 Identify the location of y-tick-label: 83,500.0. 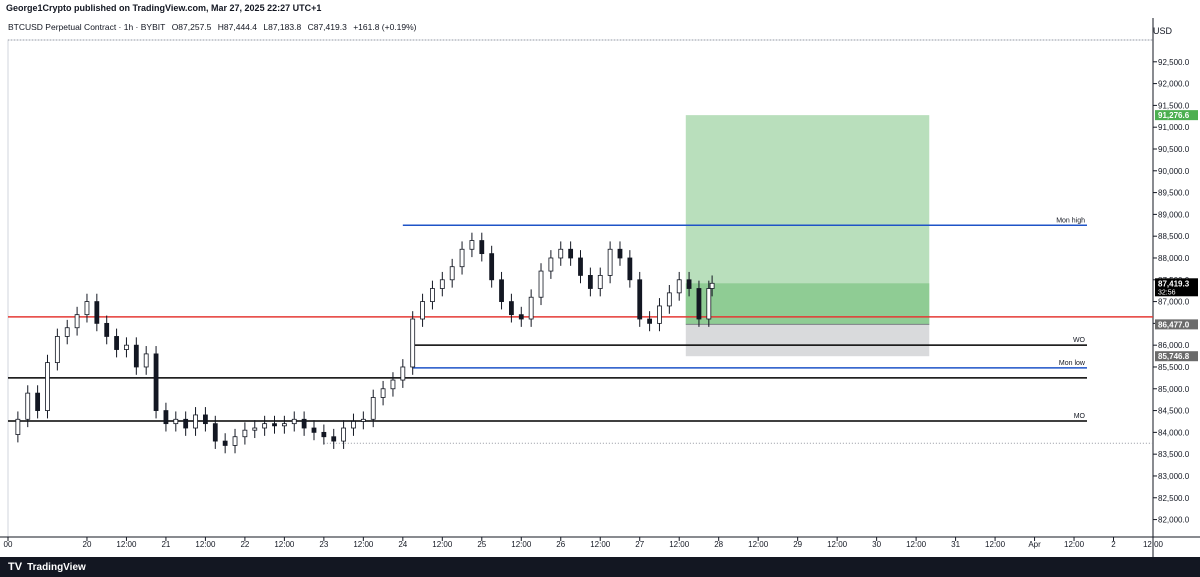
(1174, 454).